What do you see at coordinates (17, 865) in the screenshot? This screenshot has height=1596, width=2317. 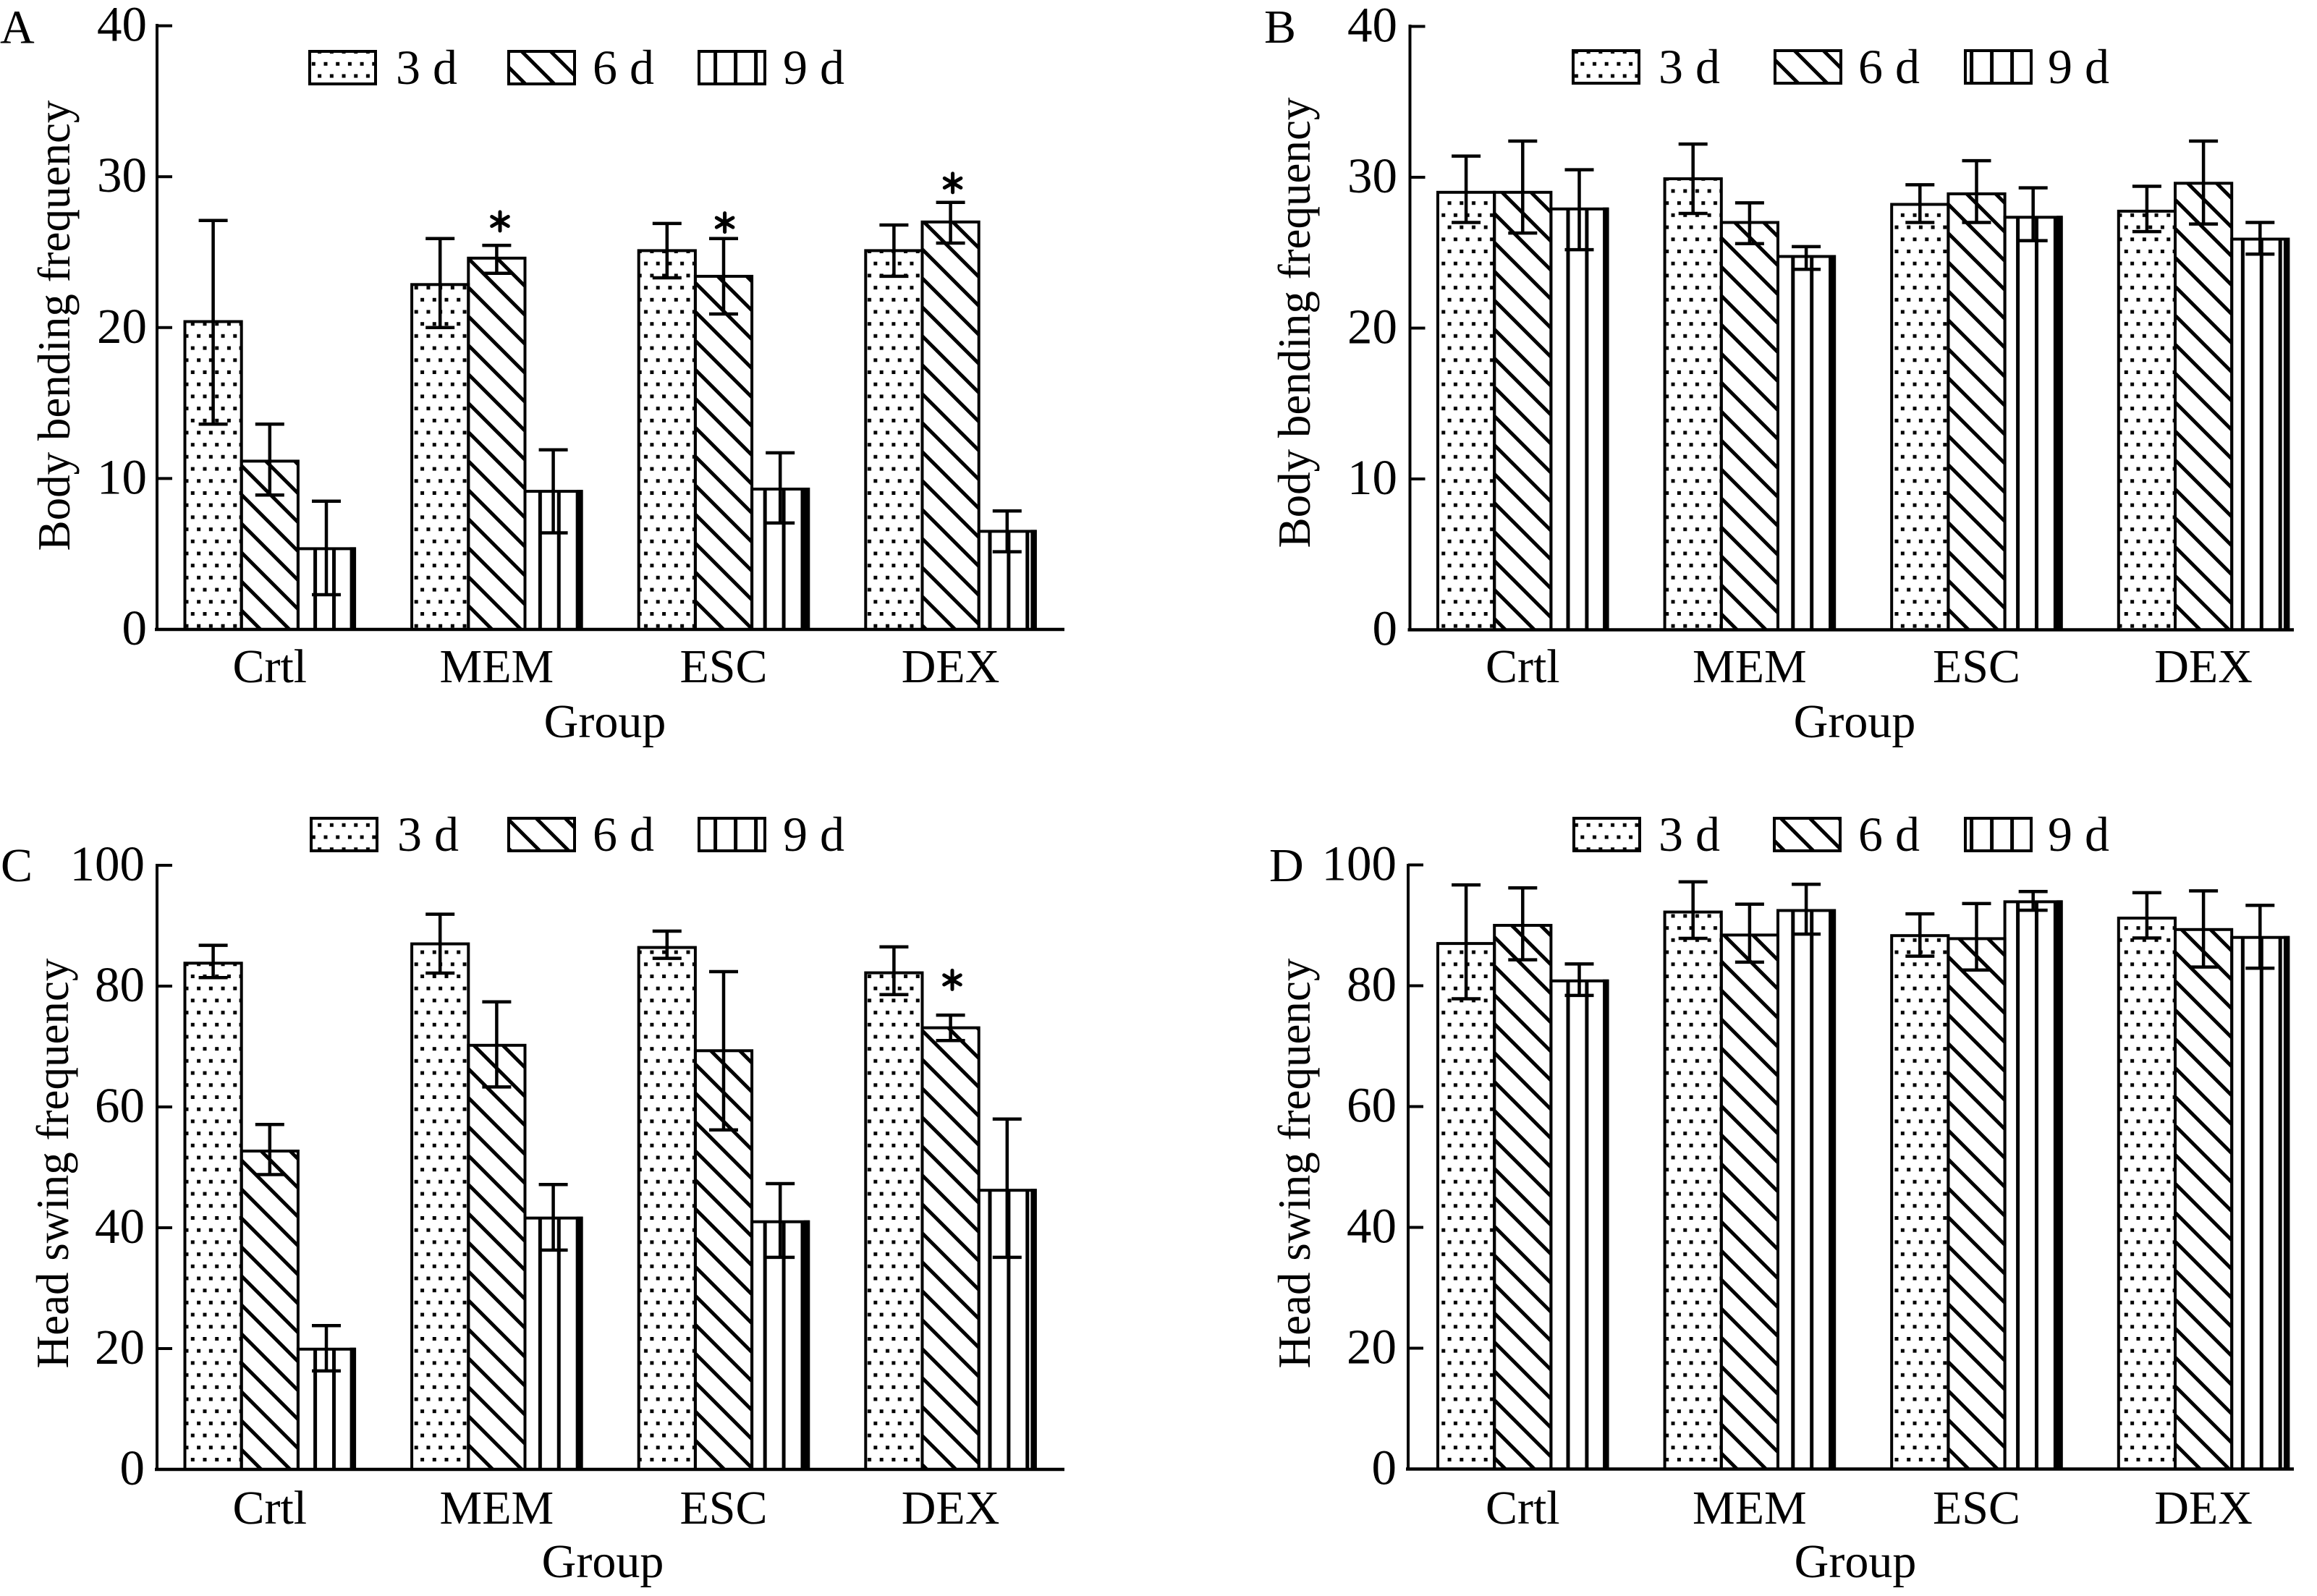 I see `svg-text: C` at bounding box center [17, 865].